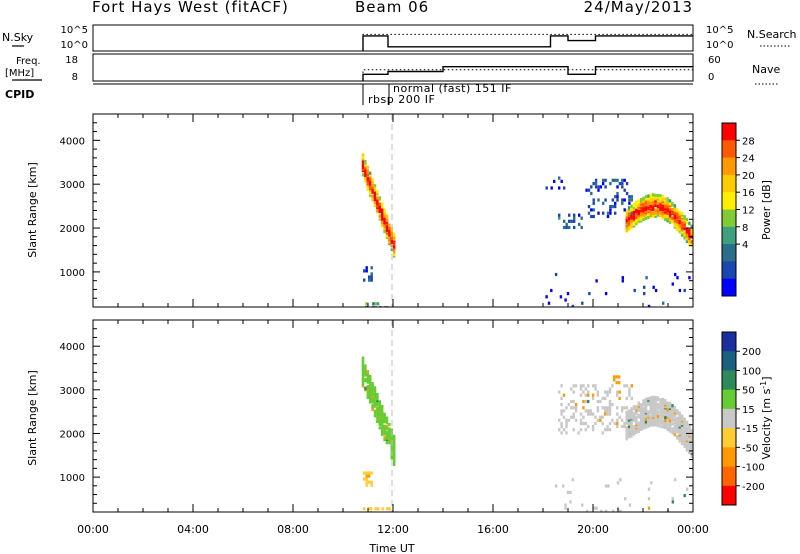 The image size is (800, 554). What do you see at coordinates (729, 457) in the screenshot?
I see `velocity-colorbar-swatch` at bounding box center [729, 457].